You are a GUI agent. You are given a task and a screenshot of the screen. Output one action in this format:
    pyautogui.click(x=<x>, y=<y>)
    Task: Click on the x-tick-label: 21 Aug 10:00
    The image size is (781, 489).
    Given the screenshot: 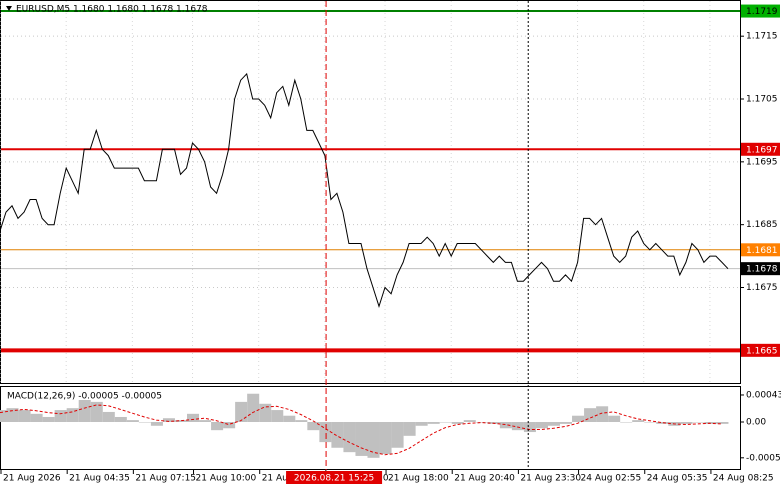 What is the action you would take?
    pyautogui.click(x=226, y=479)
    